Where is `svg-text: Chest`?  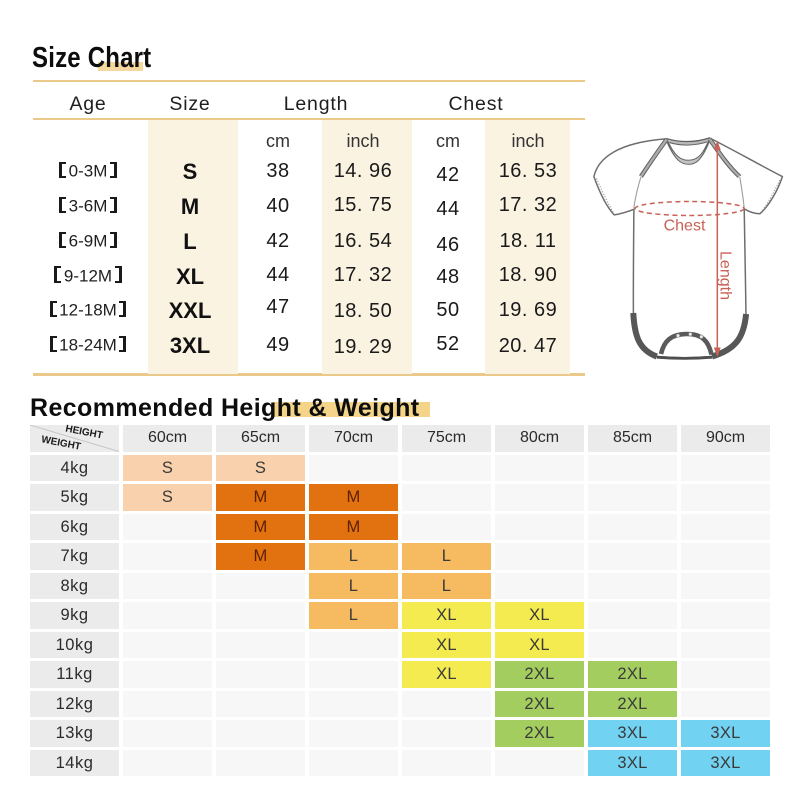 svg-text: Chest is located at coordinates (685, 226).